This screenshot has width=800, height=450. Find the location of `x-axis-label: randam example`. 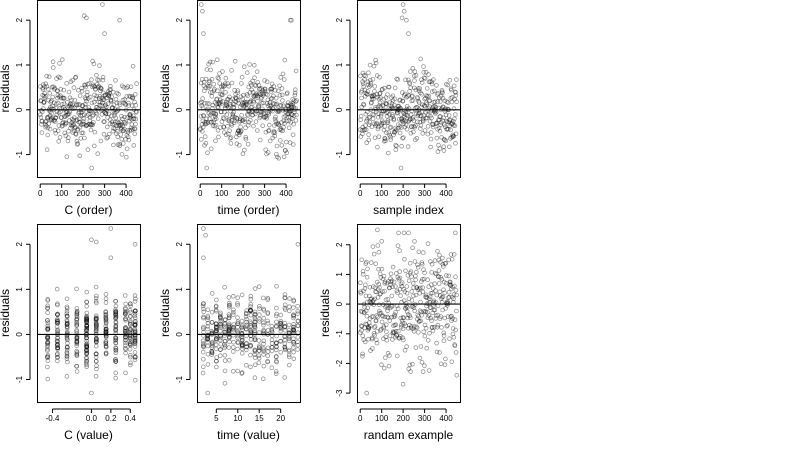

x-axis-label: randam example is located at coordinates (409, 435).